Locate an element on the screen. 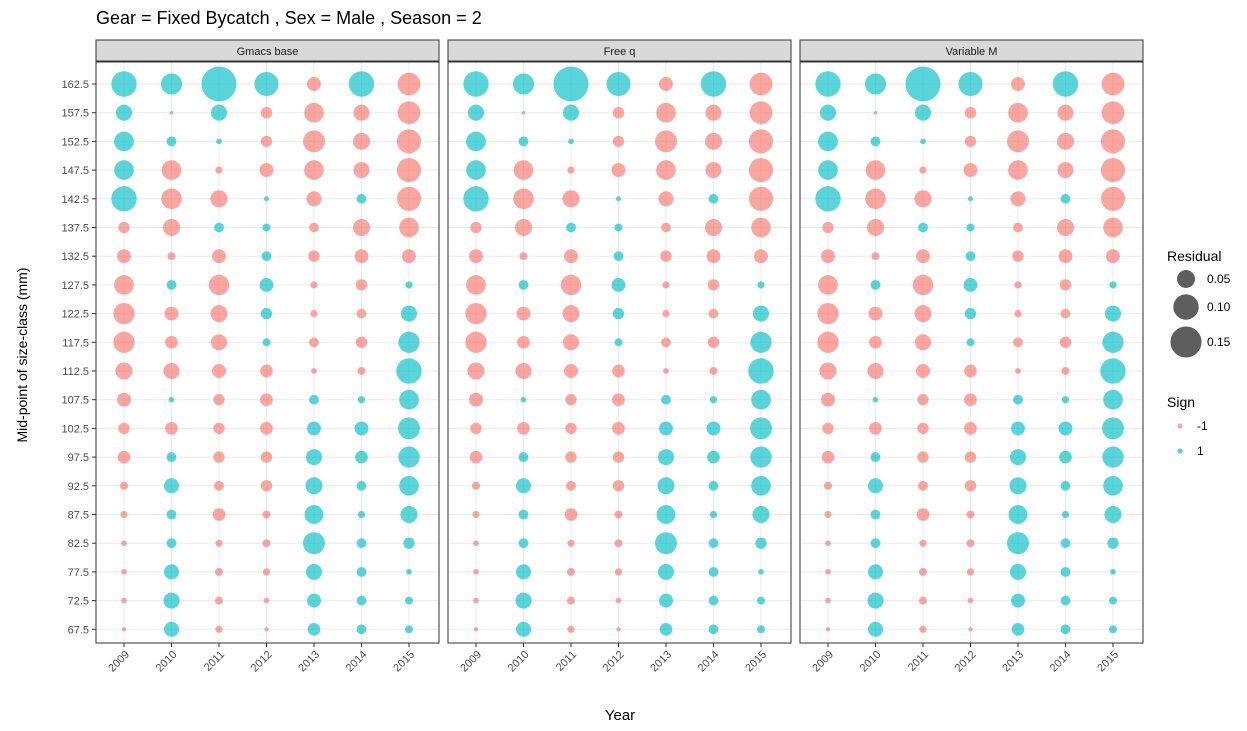  y-tick-label: 157.5 is located at coordinates (75, 114).